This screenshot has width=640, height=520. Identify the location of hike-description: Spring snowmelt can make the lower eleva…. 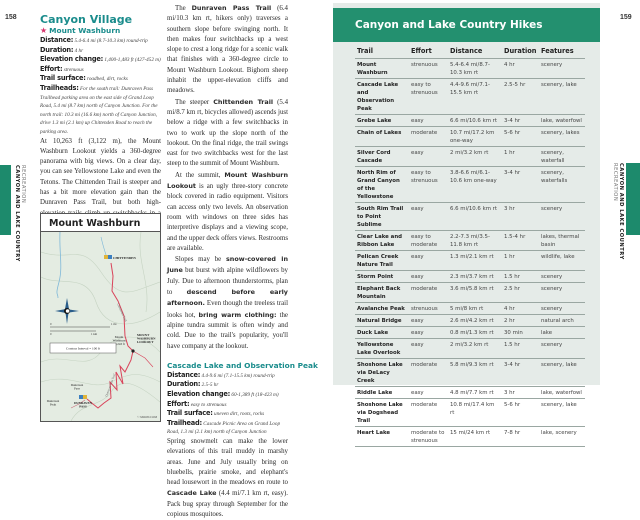
(227, 478).